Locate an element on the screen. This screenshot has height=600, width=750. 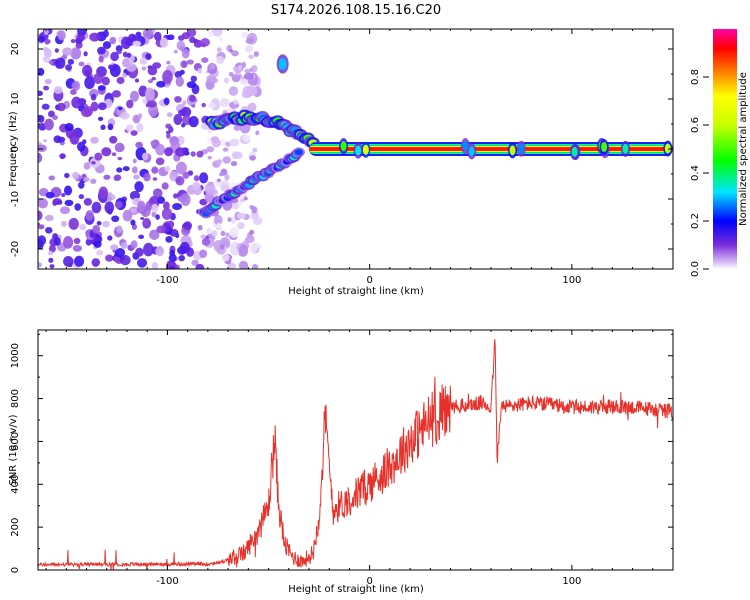
snr-ytick-label: 800 is located at coordinates (15, 398).